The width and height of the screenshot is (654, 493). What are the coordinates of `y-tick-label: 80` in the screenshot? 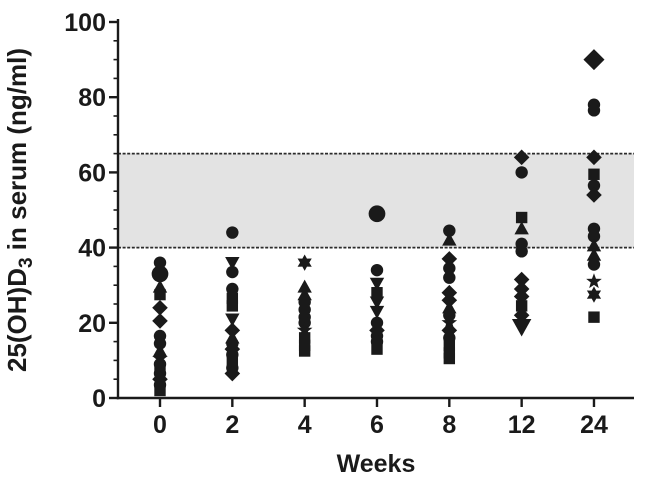 It's located at (92, 98).